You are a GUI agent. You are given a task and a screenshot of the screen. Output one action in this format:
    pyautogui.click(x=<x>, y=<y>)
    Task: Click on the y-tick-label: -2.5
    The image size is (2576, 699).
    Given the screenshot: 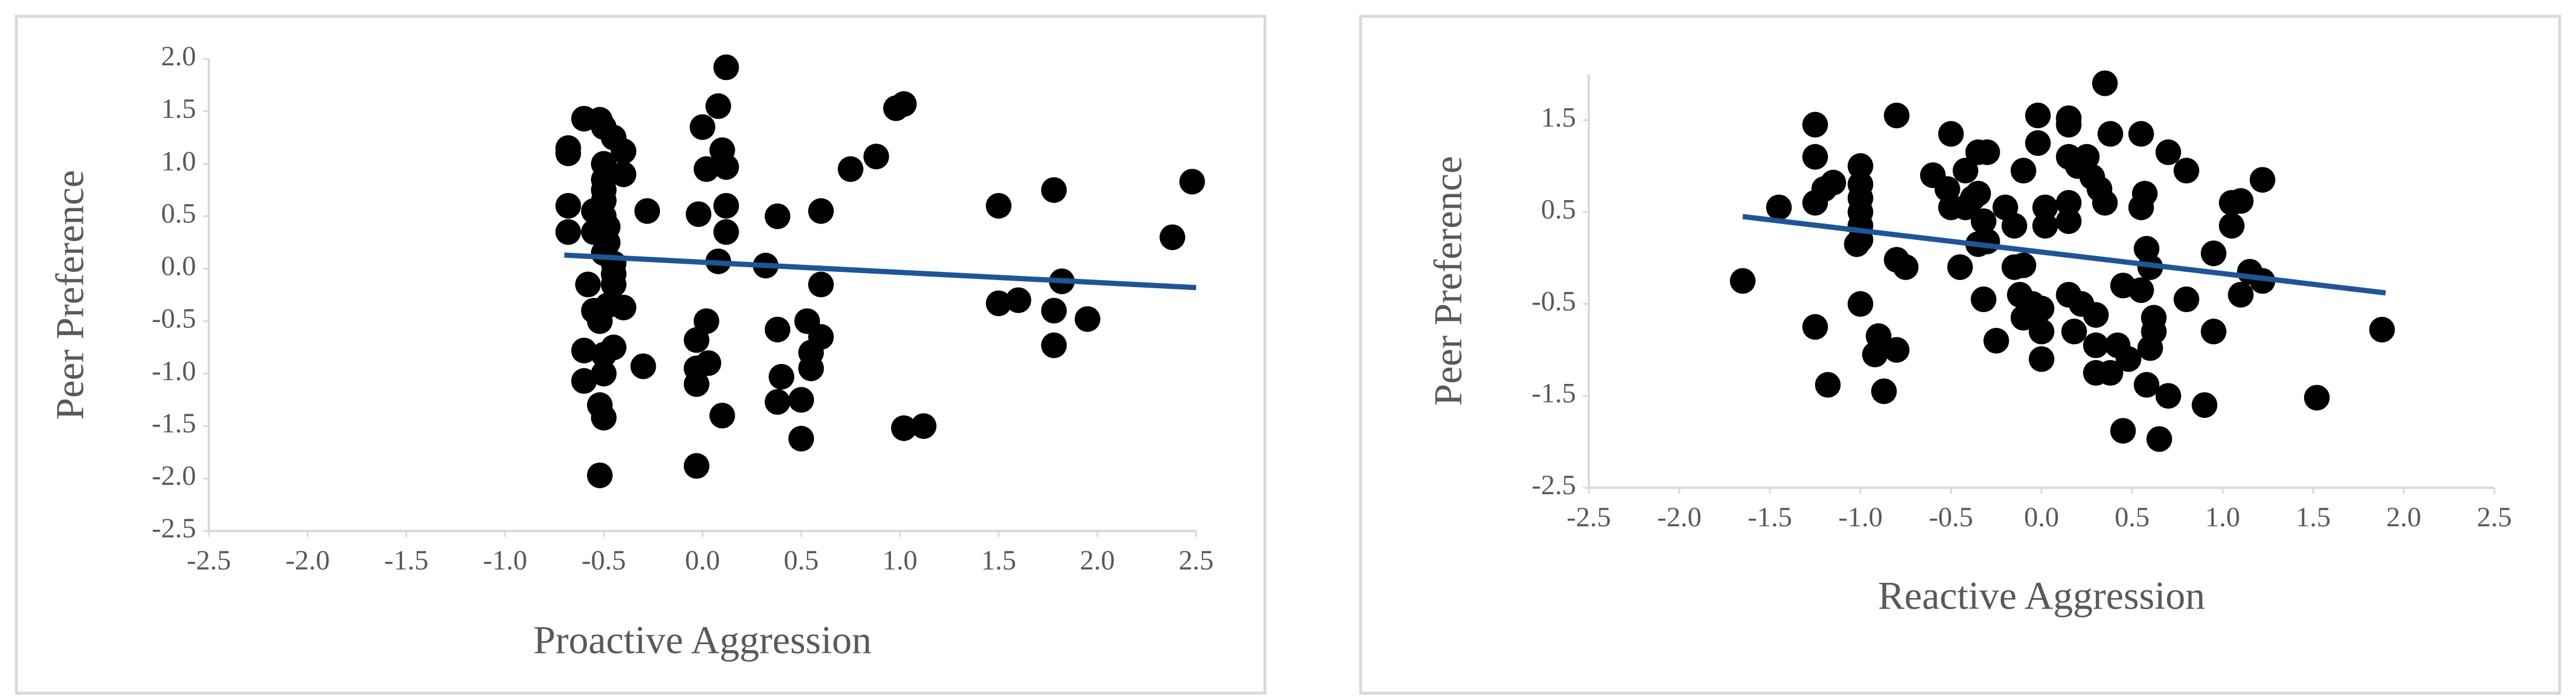 What is the action you would take?
    pyautogui.click(x=1554, y=485)
    